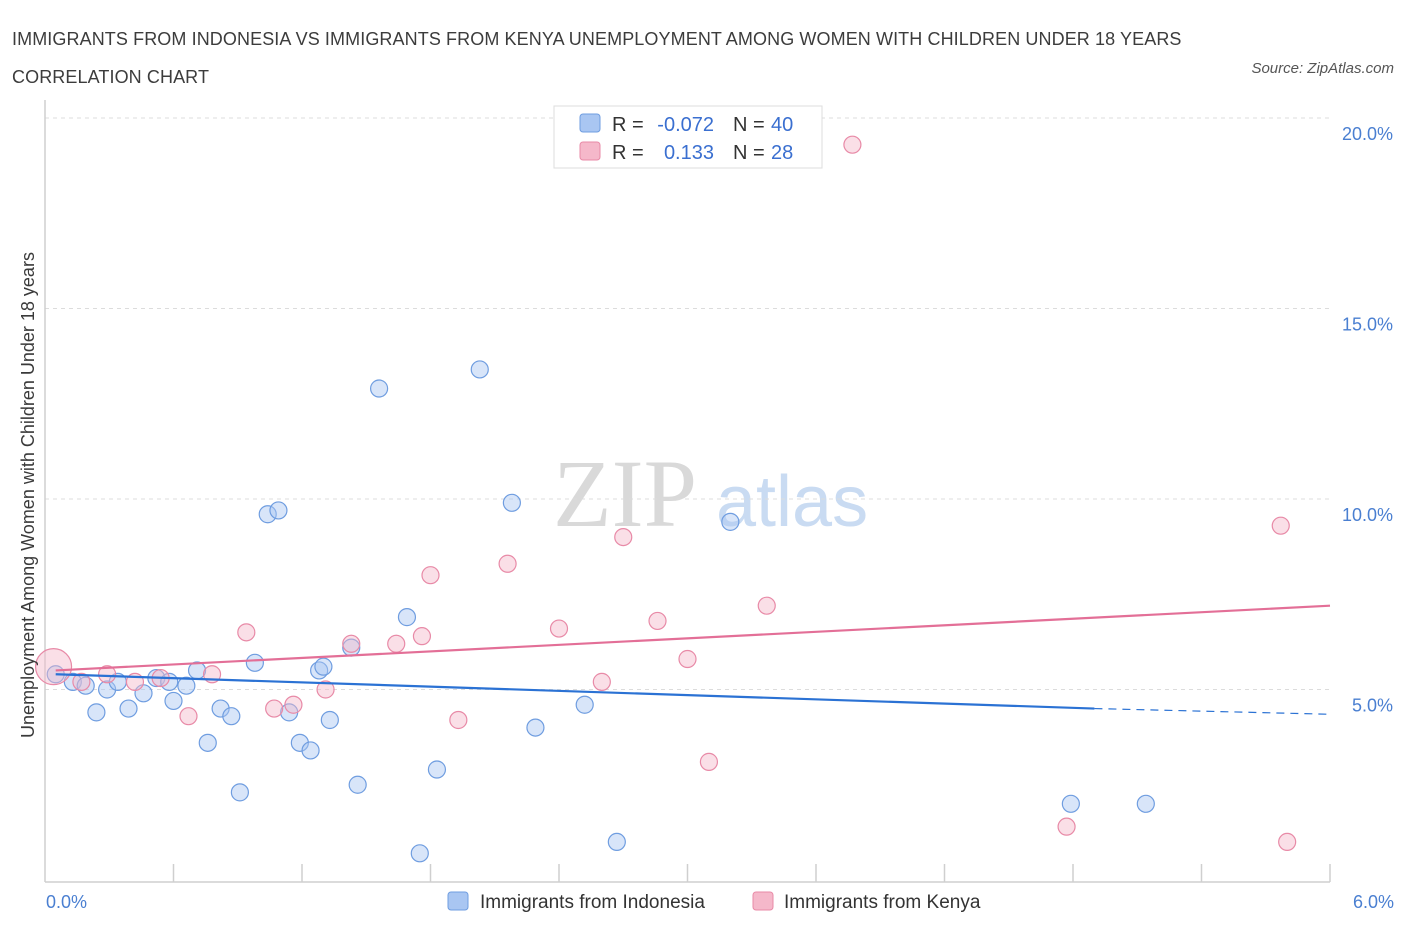 This screenshot has width=1406, height=930. Describe the element at coordinates (763, 901) in the screenshot. I see `bottom-legend-swatch-kenya` at that location.